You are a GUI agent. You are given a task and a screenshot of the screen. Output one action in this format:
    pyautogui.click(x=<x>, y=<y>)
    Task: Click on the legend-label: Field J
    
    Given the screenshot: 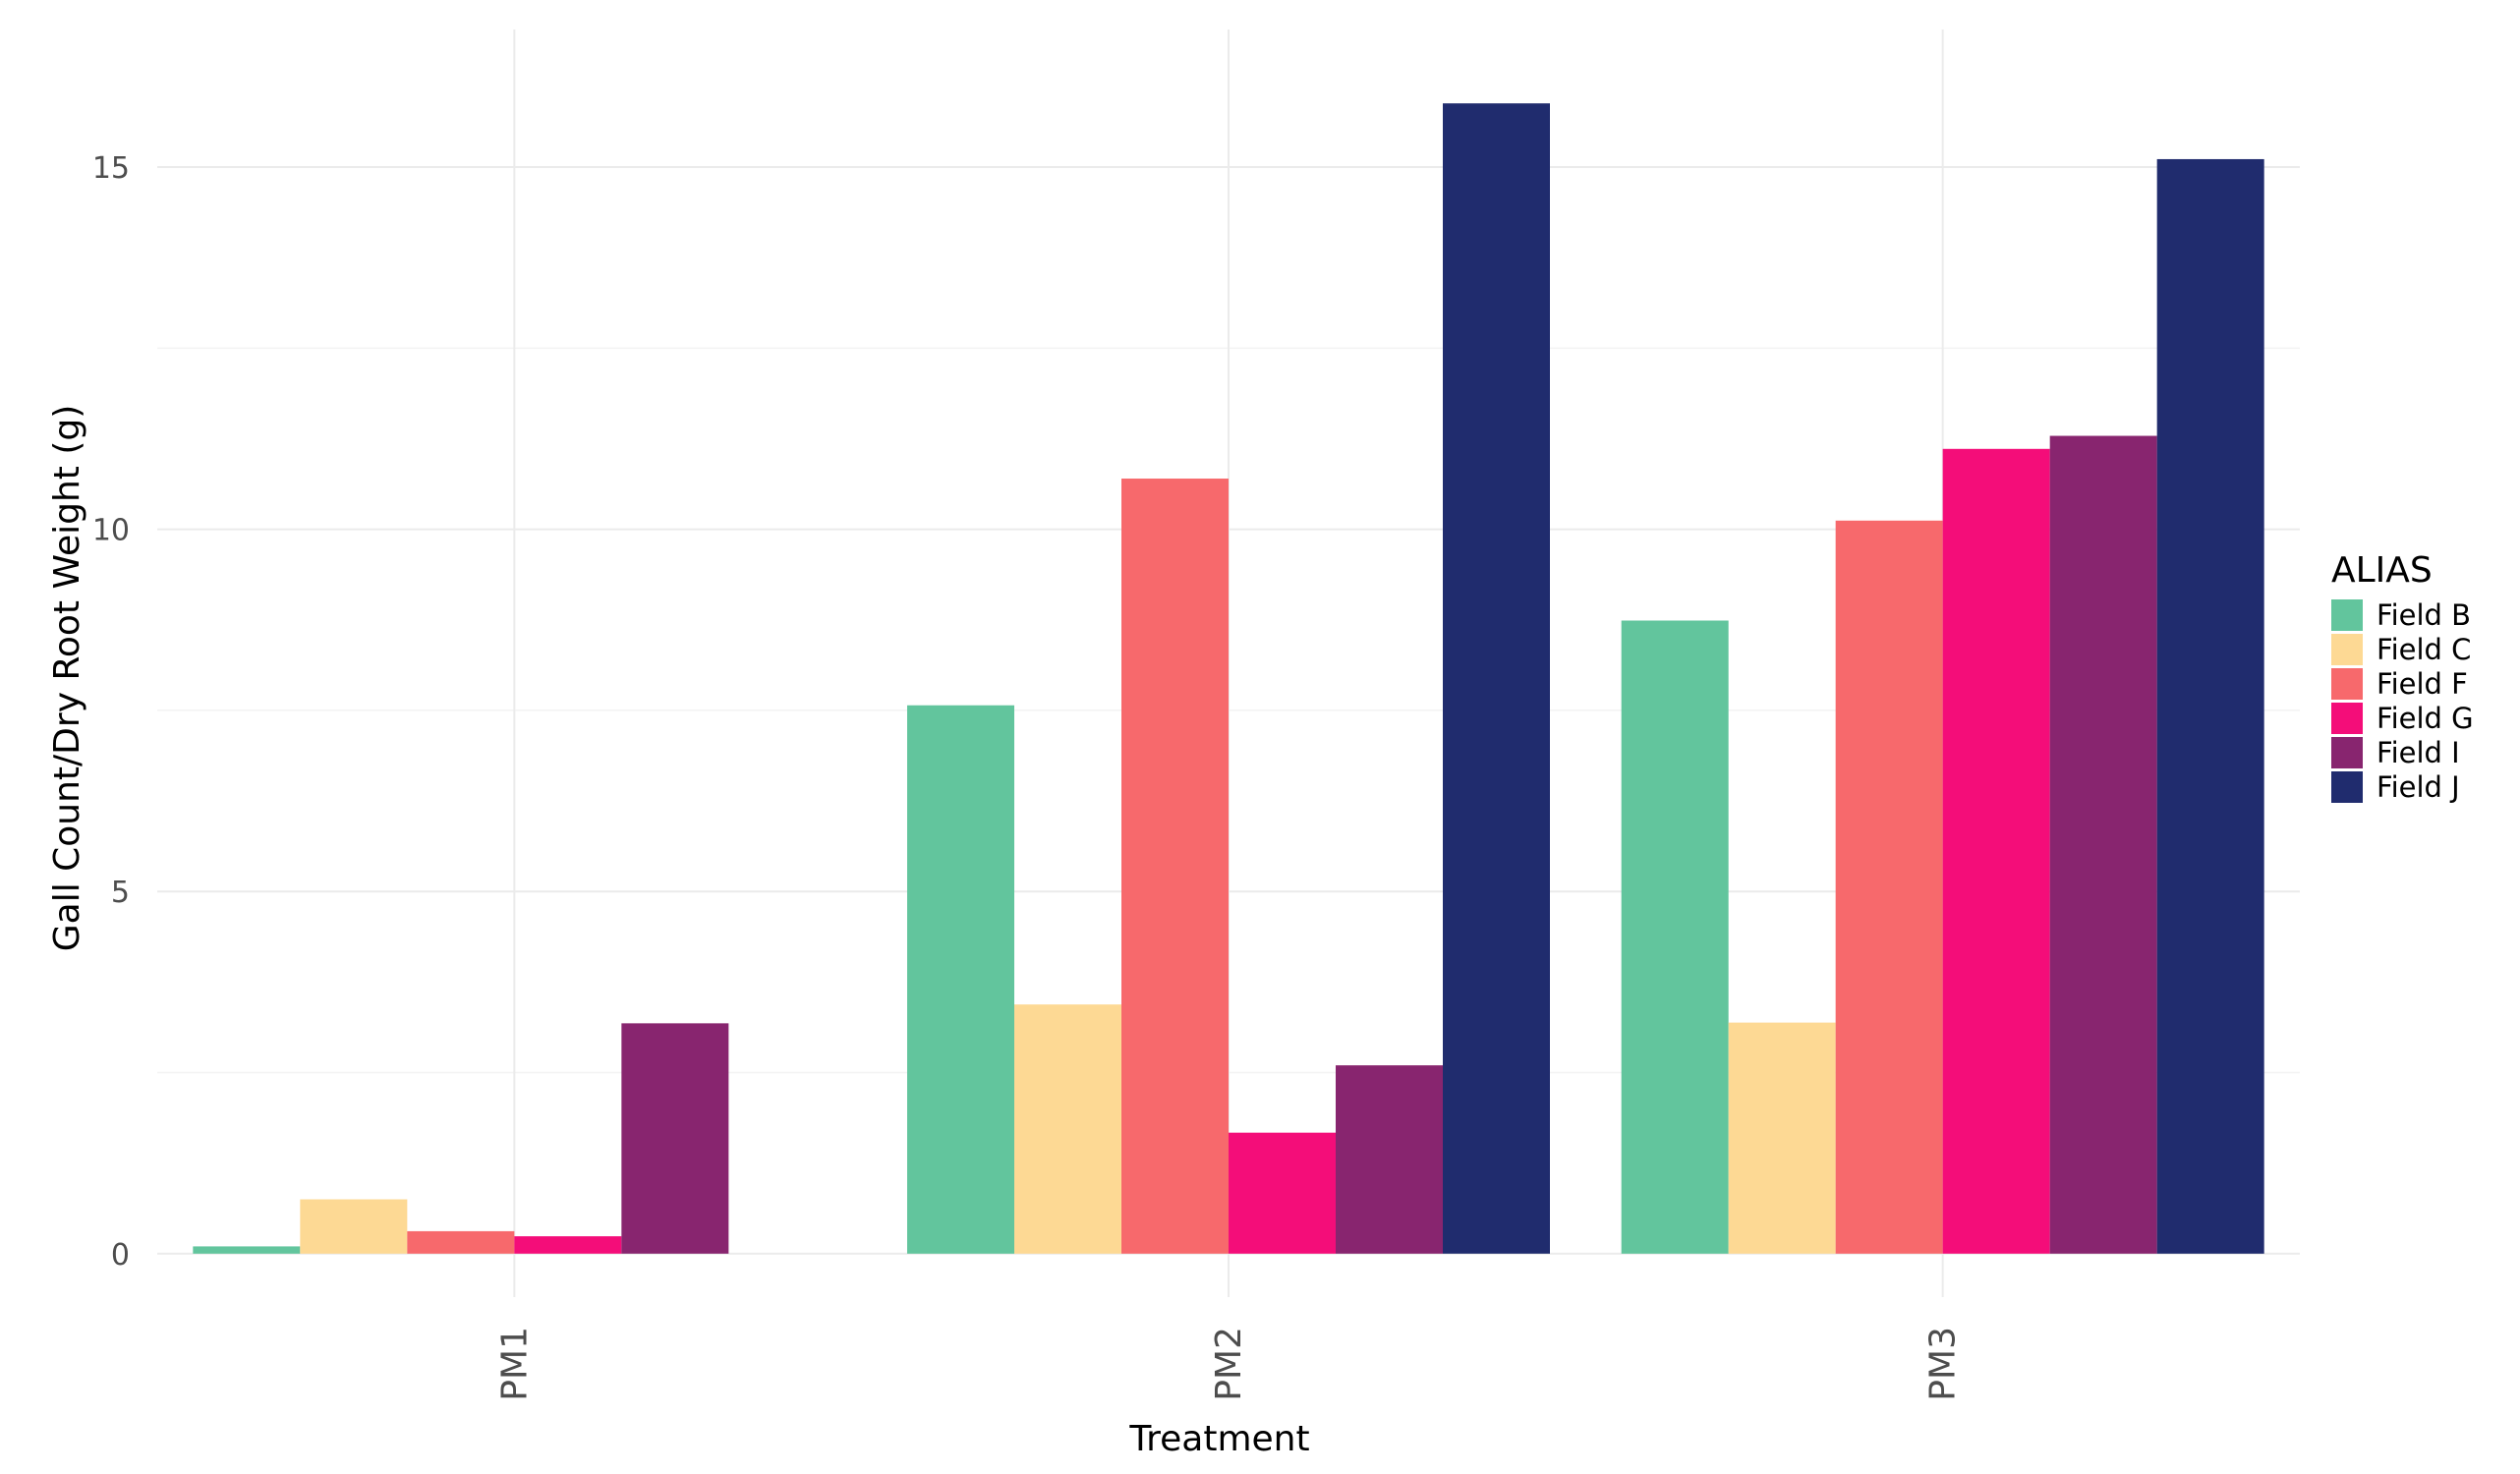 What is the action you would take?
    pyautogui.click(x=2418, y=787)
    